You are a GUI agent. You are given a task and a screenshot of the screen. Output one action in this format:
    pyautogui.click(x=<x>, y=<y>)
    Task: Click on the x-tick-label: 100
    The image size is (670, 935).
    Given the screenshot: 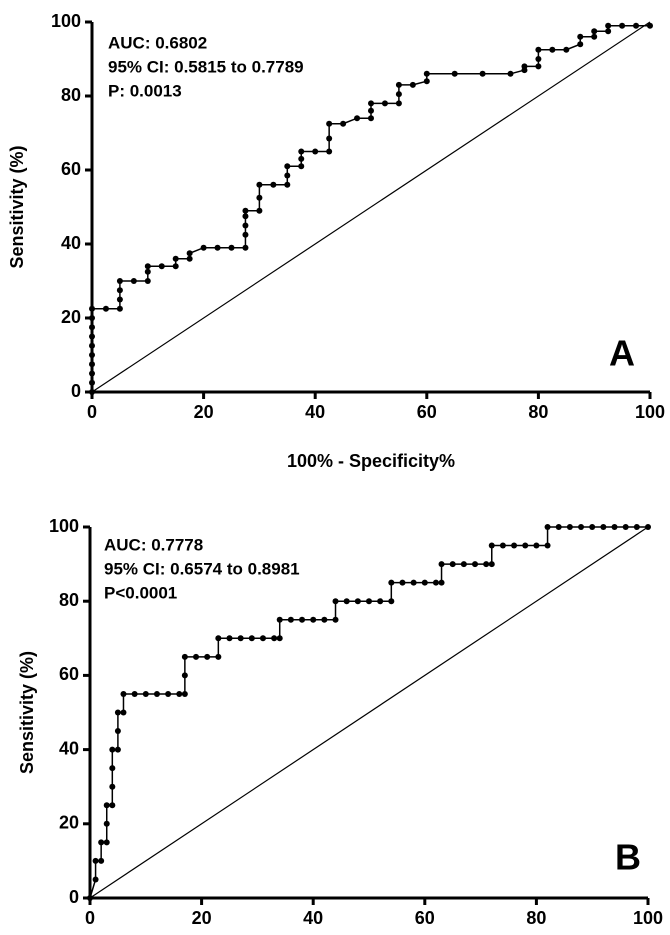 What is the action you would take?
    pyautogui.click(x=648, y=918)
    